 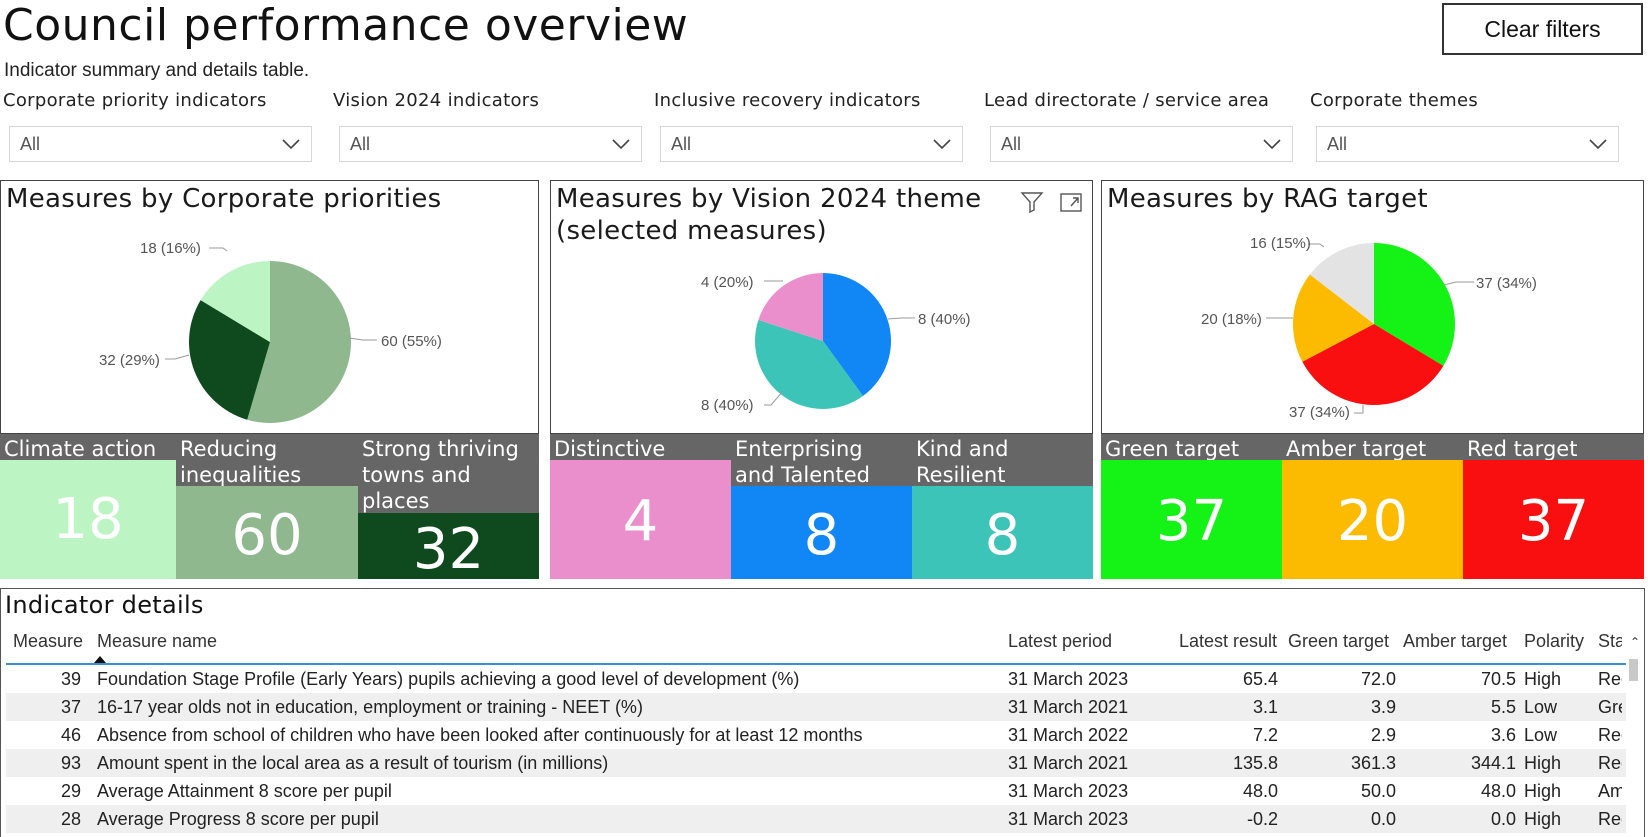 I want to click on slicer-corporate-priority: Corporate priority indicators All, so click(x=157, y=126).